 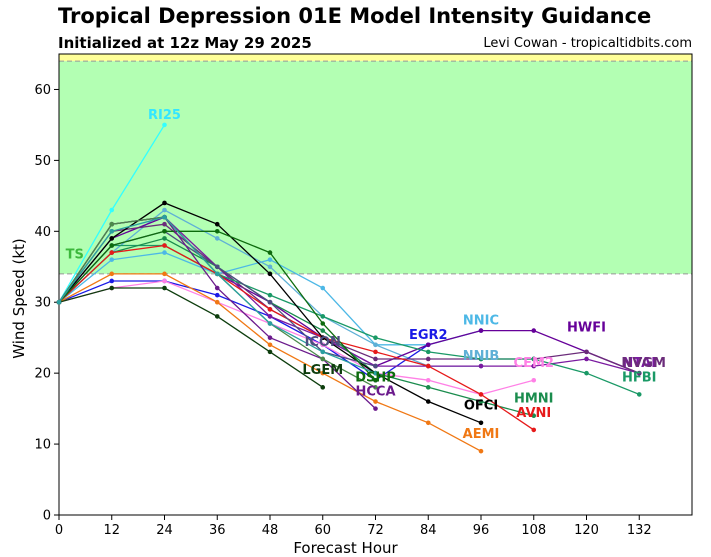 What do you see at coordinates (586, 328) in the screenshot?
I see `series-label-hwfi: HWFI` at bounding box center [586, 328].